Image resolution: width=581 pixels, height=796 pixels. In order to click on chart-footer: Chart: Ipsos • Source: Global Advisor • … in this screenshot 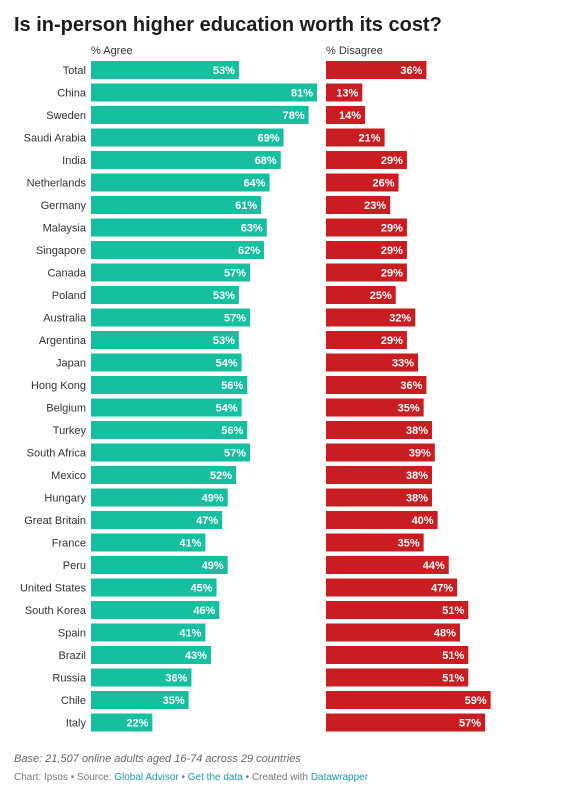, I will do `click(191, 777)`.